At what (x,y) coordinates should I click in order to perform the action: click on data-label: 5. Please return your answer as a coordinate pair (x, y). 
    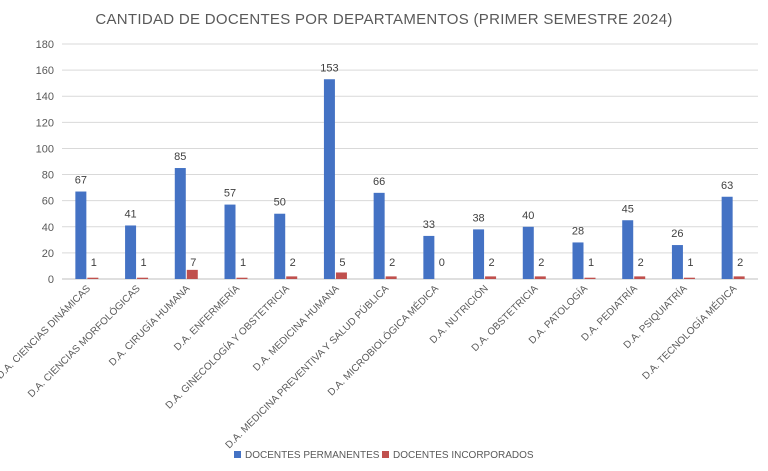
    Looking at the image, I should click on (342, 263).